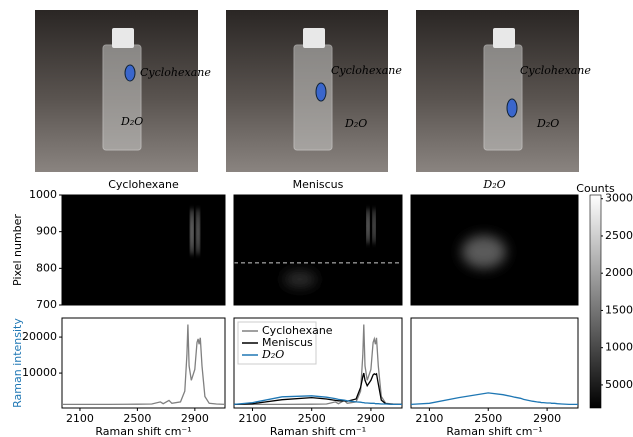 The image size is (633, 437). I want to click on y-tick-label: 10000, so click(39, 372).